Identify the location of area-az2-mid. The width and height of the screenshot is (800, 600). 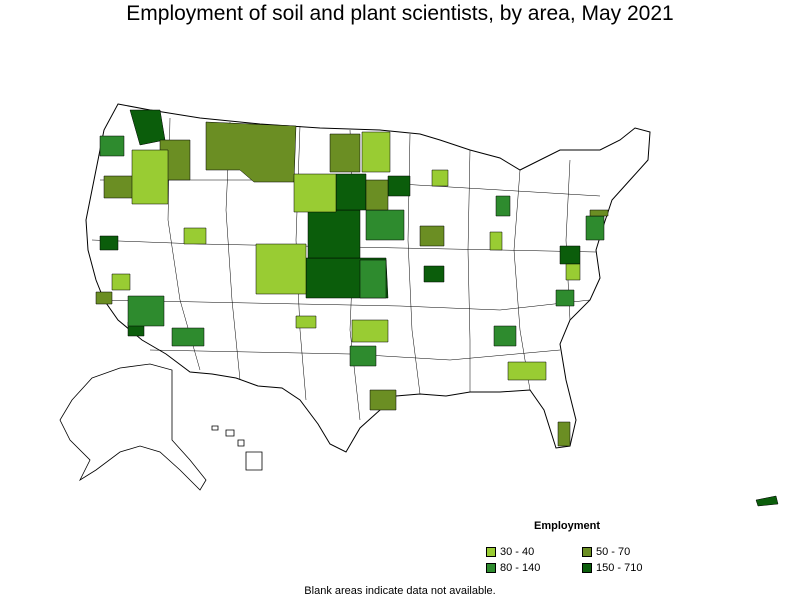
(188, 337).